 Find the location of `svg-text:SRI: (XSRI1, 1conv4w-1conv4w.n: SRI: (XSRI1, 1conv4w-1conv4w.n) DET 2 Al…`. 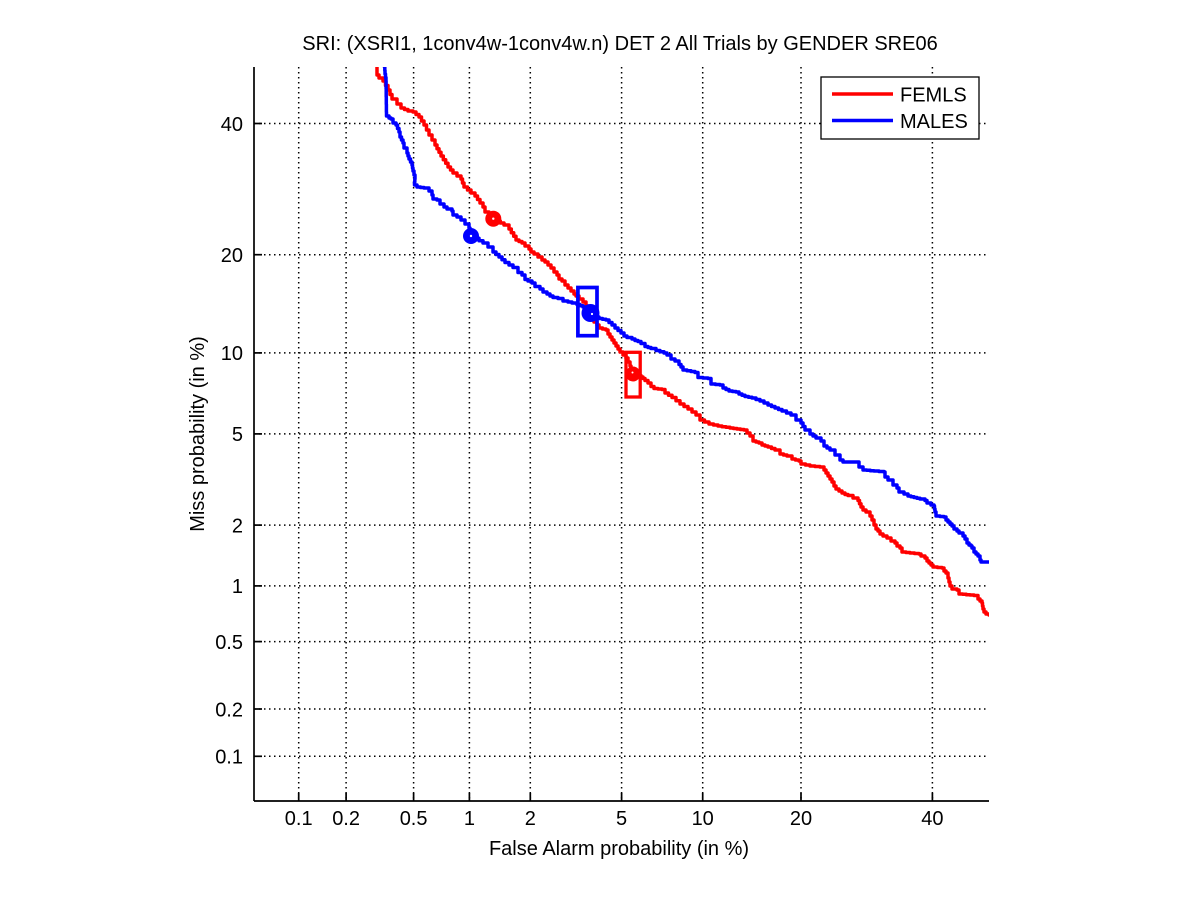

svg-text:SRI: (XSRI1, 1conv4w-1conv4w.n: SRI: (XSRI1, 1conv4w-1conv4w.n) DET 2 Al… is located at coordinates (619, 44).